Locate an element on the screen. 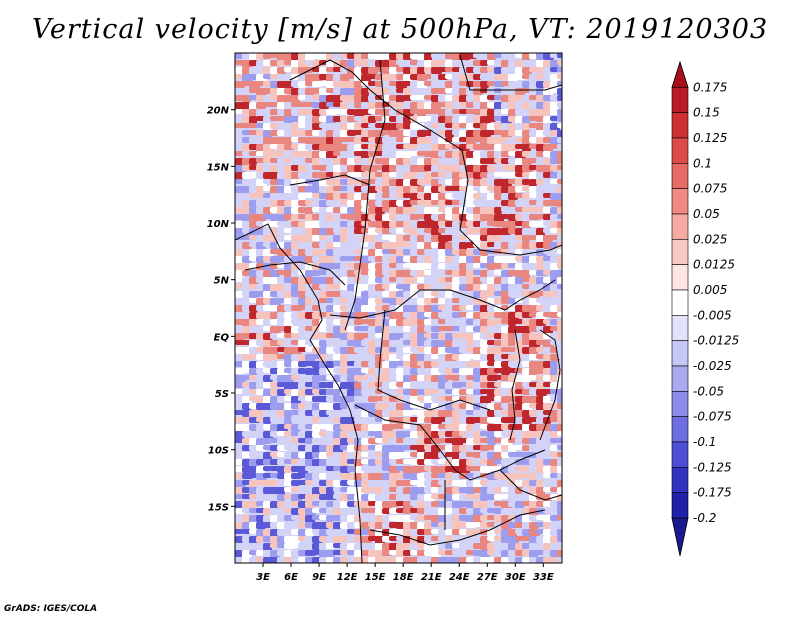 The height and width of the screenshot is (618, 800). colorbar-level-label: -0.175 is located at coordinates (712, 493).